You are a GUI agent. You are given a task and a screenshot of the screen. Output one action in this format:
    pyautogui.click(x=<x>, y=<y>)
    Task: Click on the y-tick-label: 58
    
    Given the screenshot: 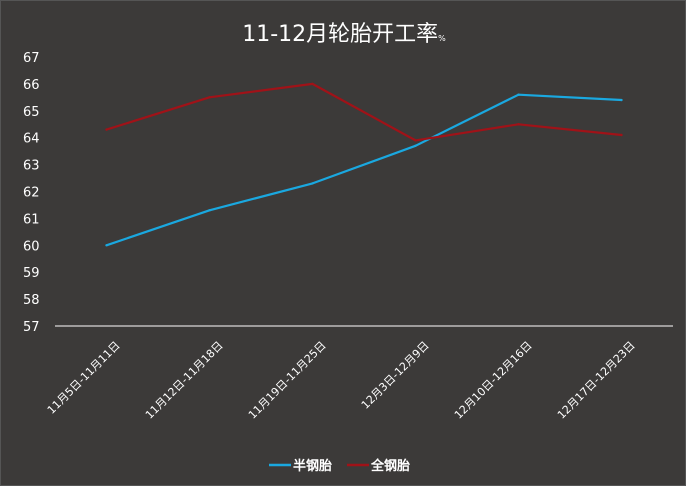 What is the action you would take?
    pyautogui.click(x=31, y=300)
    